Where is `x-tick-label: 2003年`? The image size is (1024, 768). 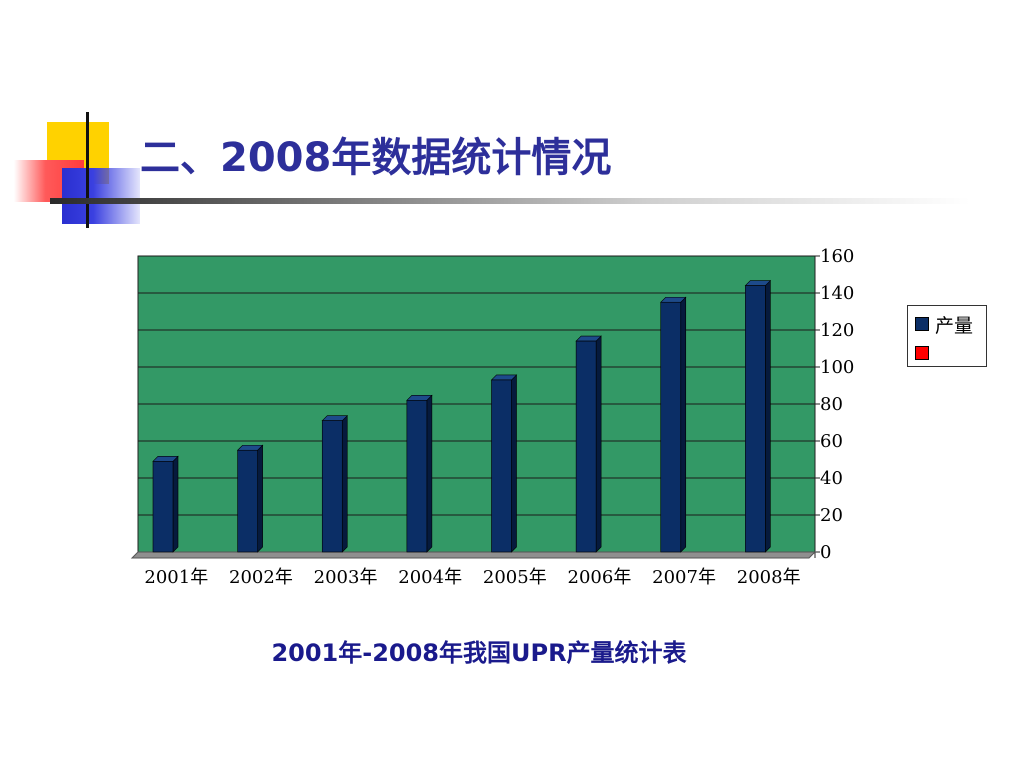 x-tick-label: 2003年 is located at coordinates (346, 577).